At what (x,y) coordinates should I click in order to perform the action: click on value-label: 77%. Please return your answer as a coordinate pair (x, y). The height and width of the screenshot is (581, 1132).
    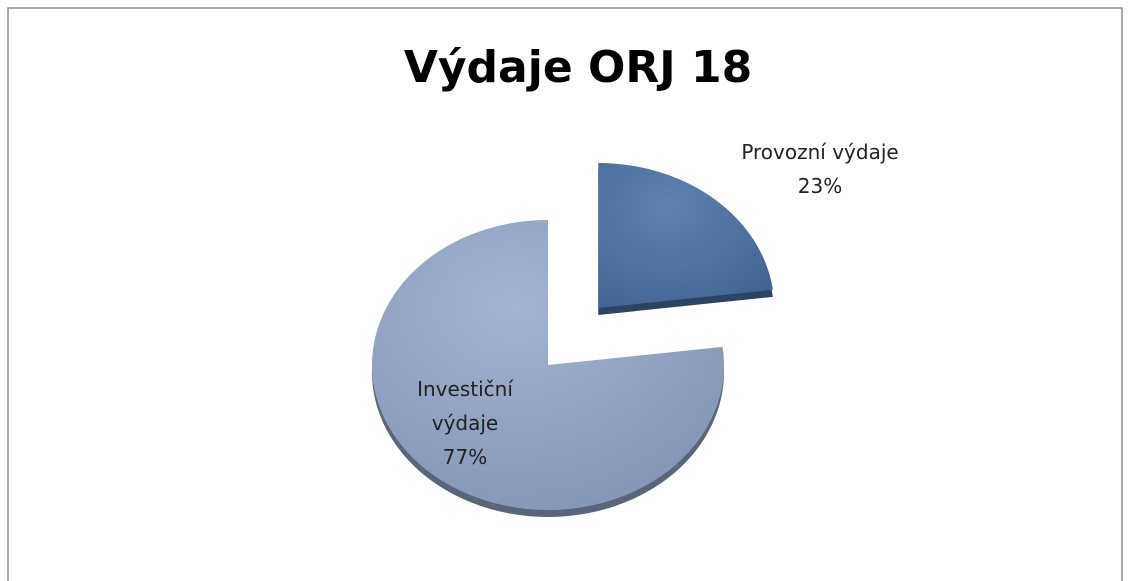
    Looking at the image, I should click on (465, 457).